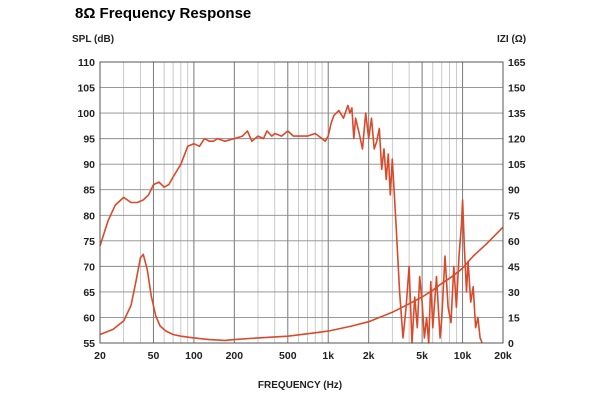 Image resolution: width=600 pixels, height=400 pixels. I want to click on y2-tick-label: 135, so click(517, 114).